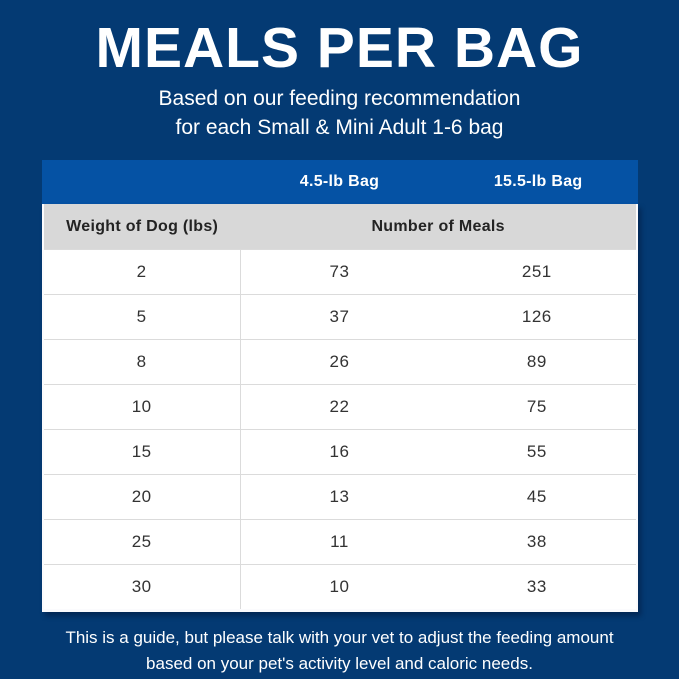  I want to click on cell-meals-4-5lb: 13, so click(339, 497).